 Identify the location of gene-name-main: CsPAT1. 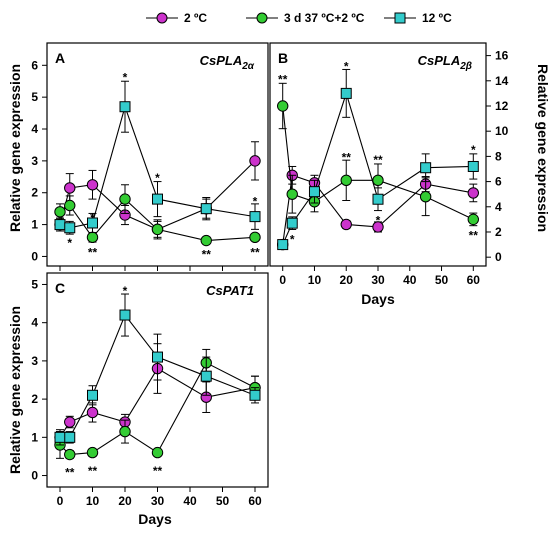
(230, 290).